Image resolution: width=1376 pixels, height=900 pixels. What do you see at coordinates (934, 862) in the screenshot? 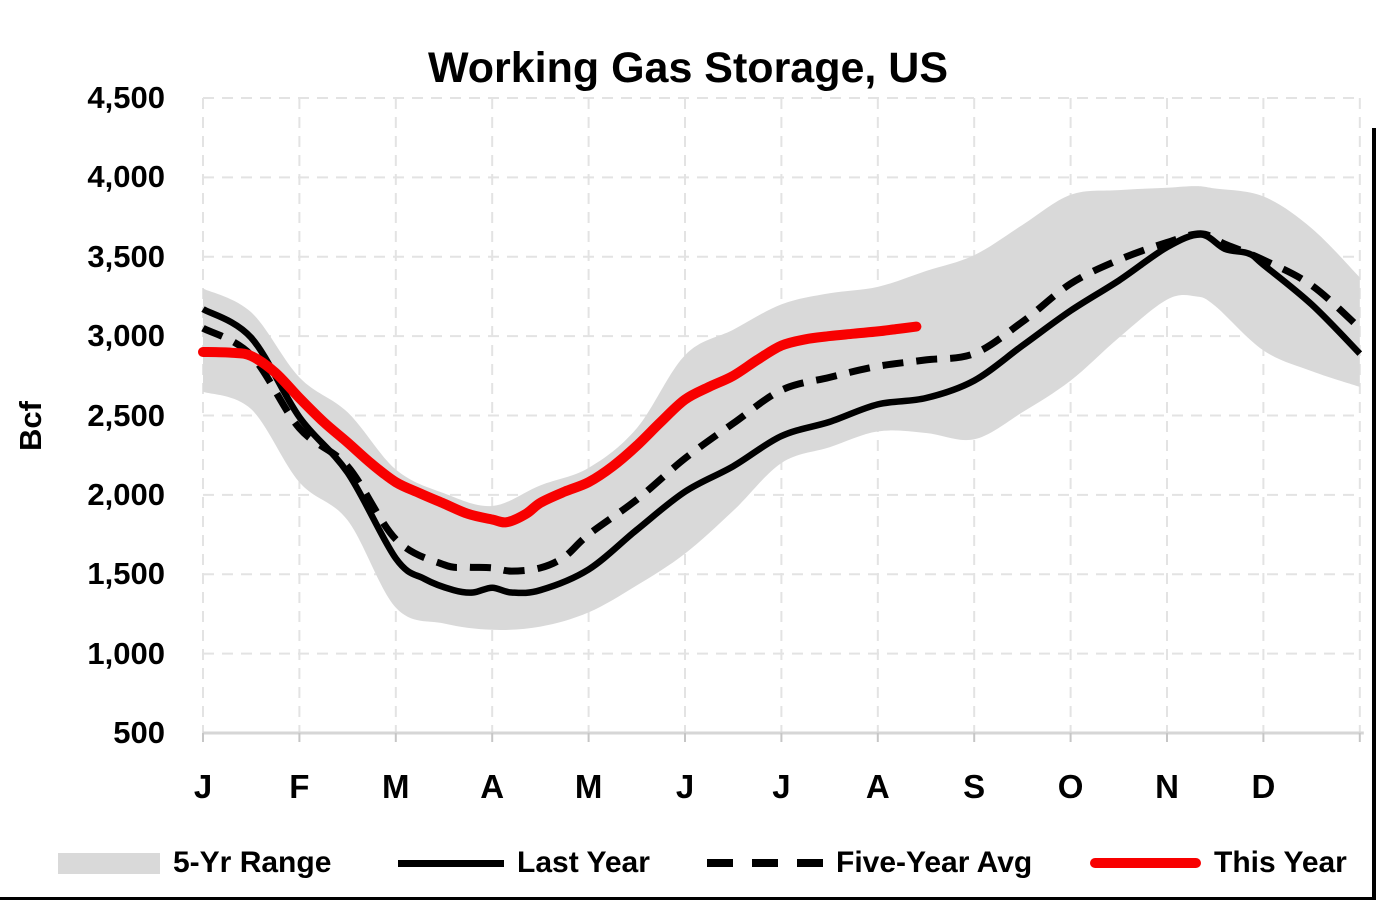
I see `legend-label: Five-Year Avg` at bounding box center [934, 862].